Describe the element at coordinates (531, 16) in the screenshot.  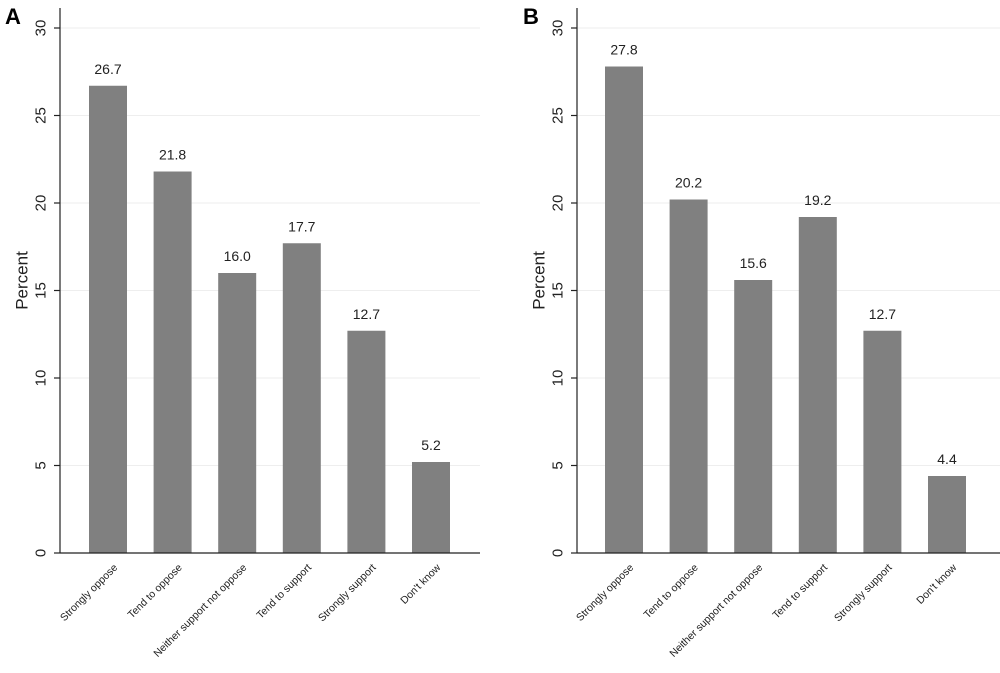
I see `panel-letter: B` at that location.